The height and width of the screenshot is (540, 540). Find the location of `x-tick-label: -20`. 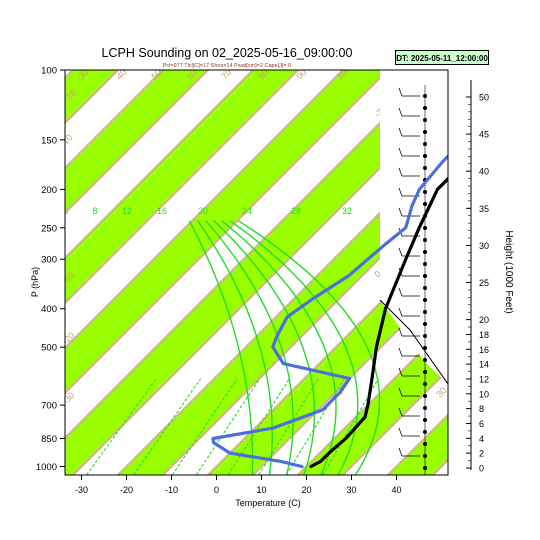

x-tick-label: -20 is located at coordinates (126, 490).